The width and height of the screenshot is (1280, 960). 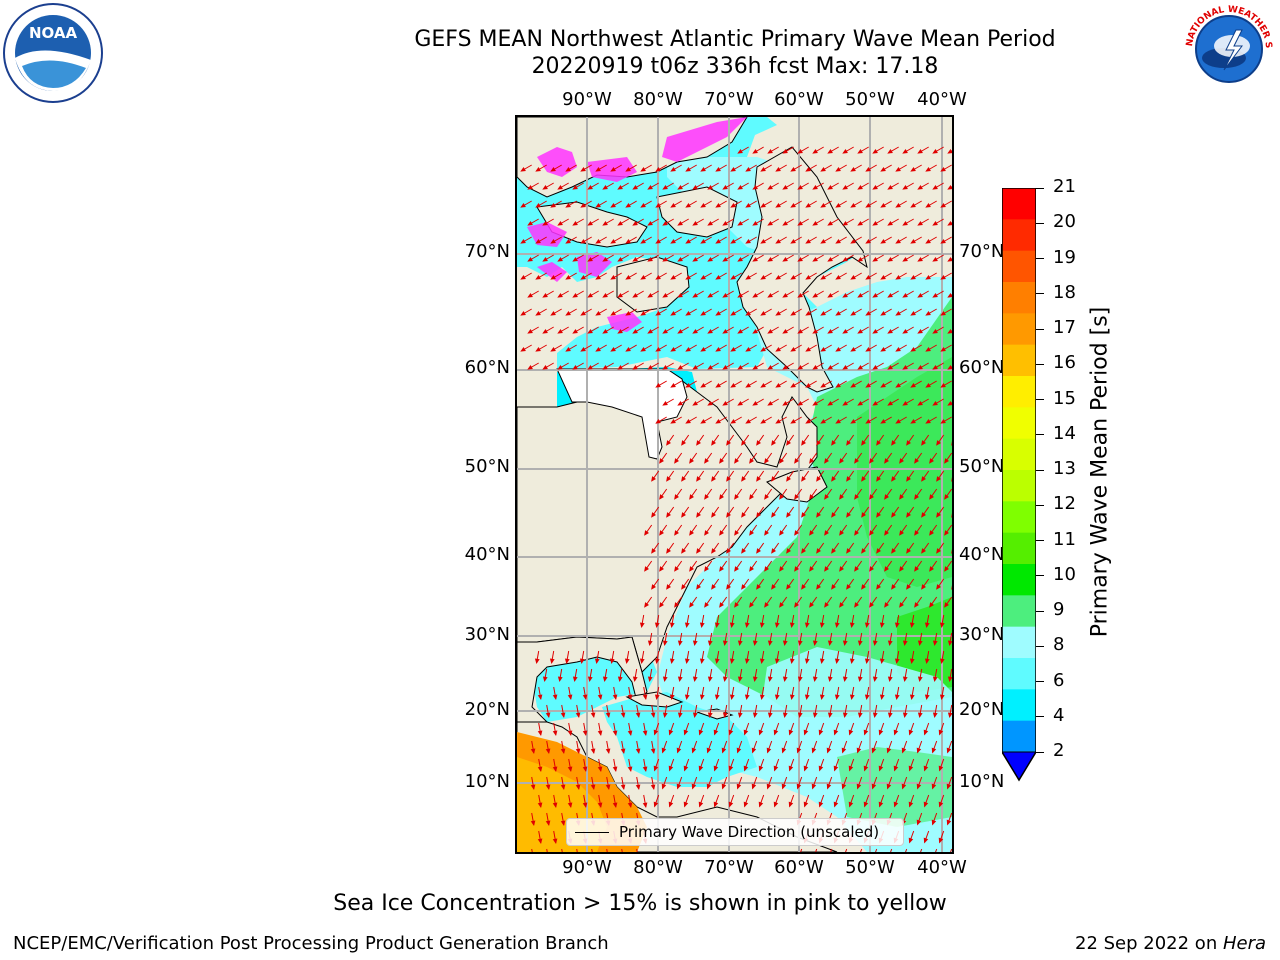 What do you see at coordinates (1040, 681) in the screenshot?
I see `colorbar-tick-mark` at bounding box center [1040, 681].